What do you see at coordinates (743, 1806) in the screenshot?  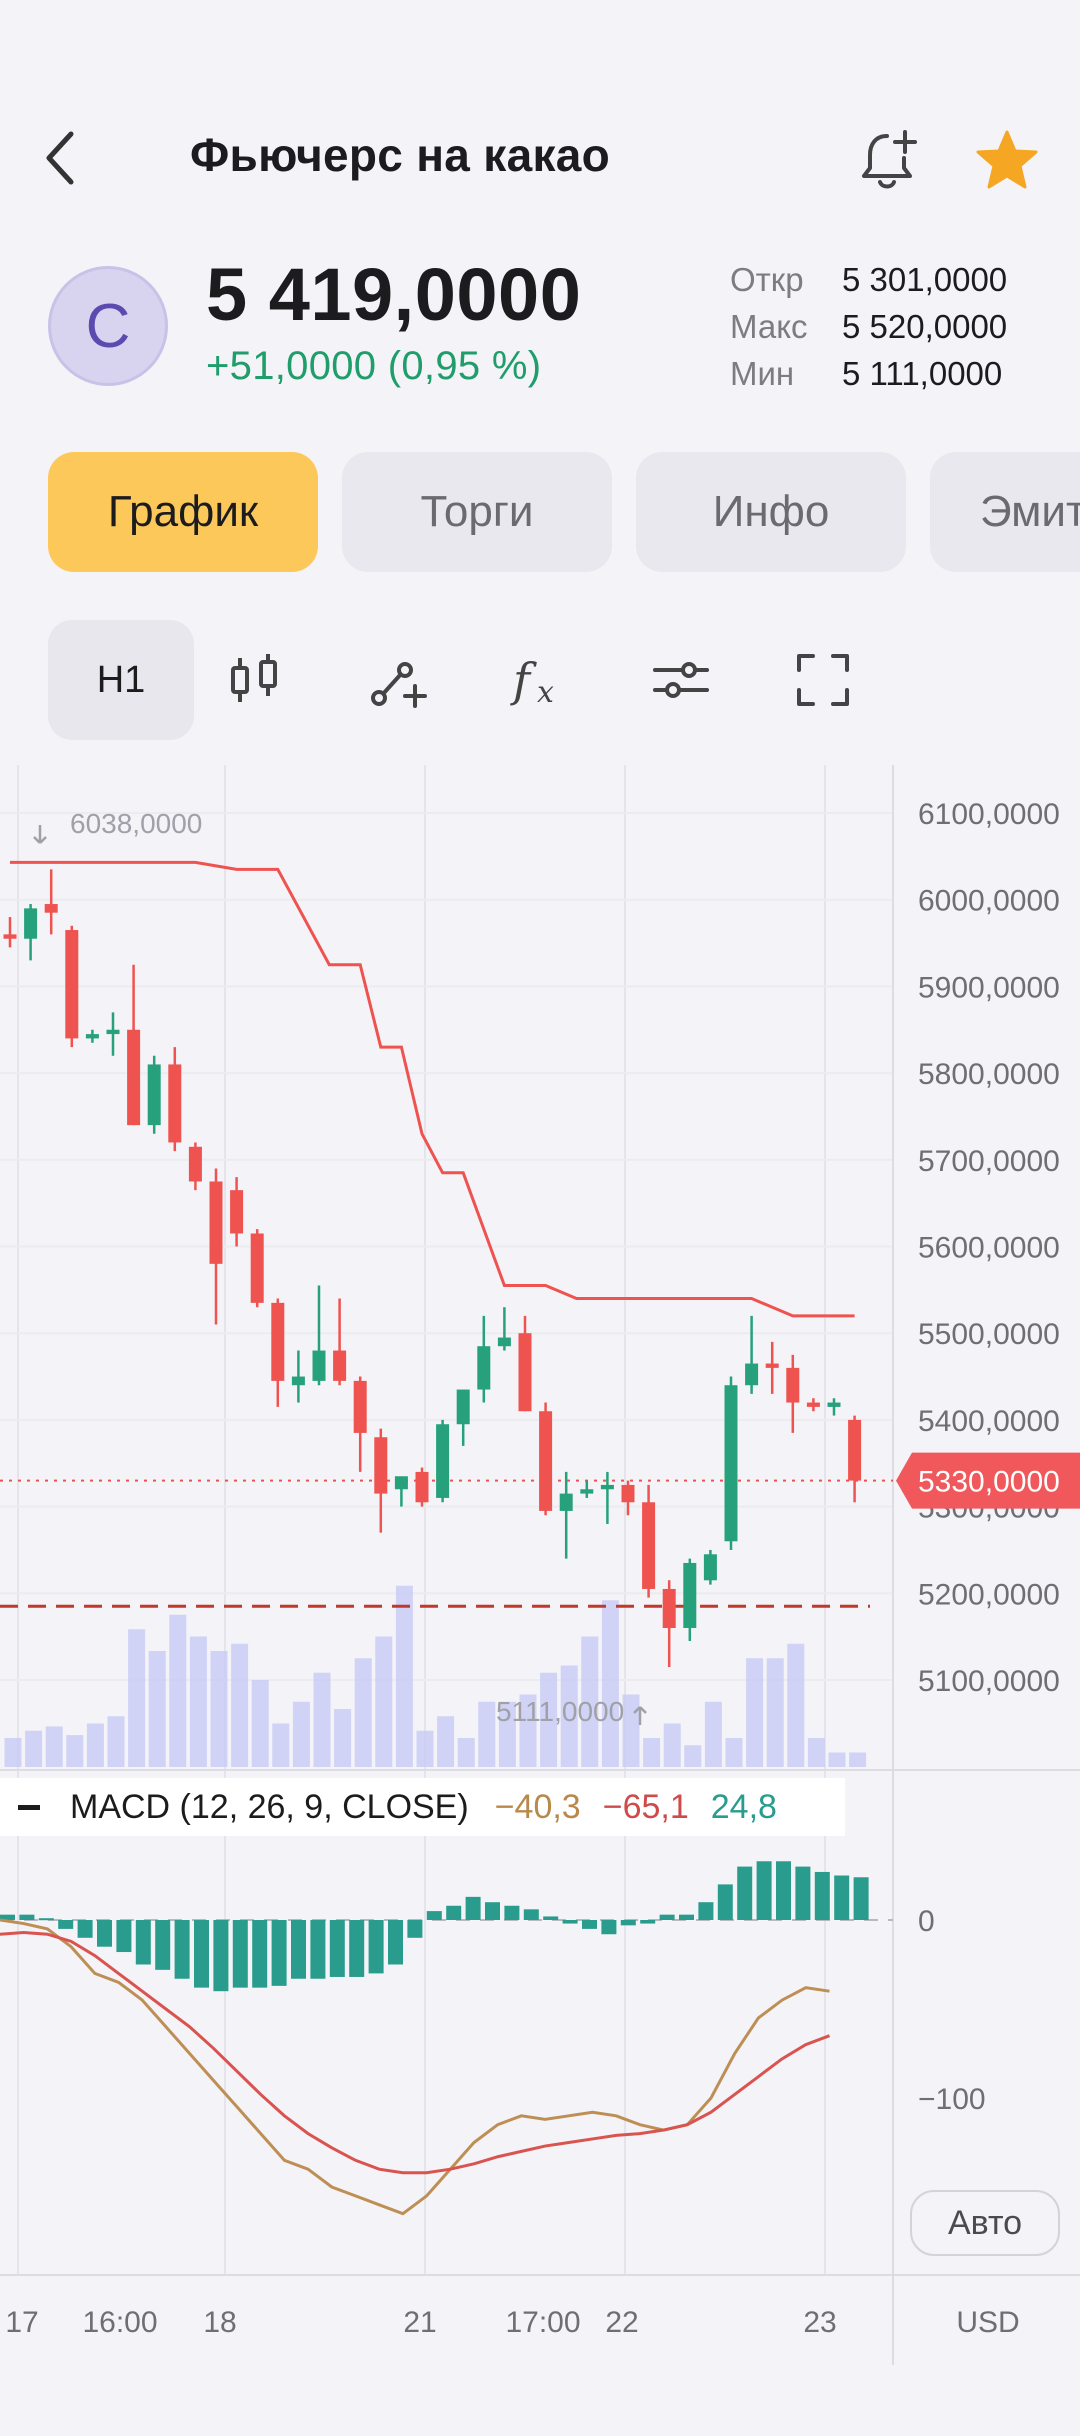 I see `macd-histogram-value: 24,8` at bounding box center [743, 1806].